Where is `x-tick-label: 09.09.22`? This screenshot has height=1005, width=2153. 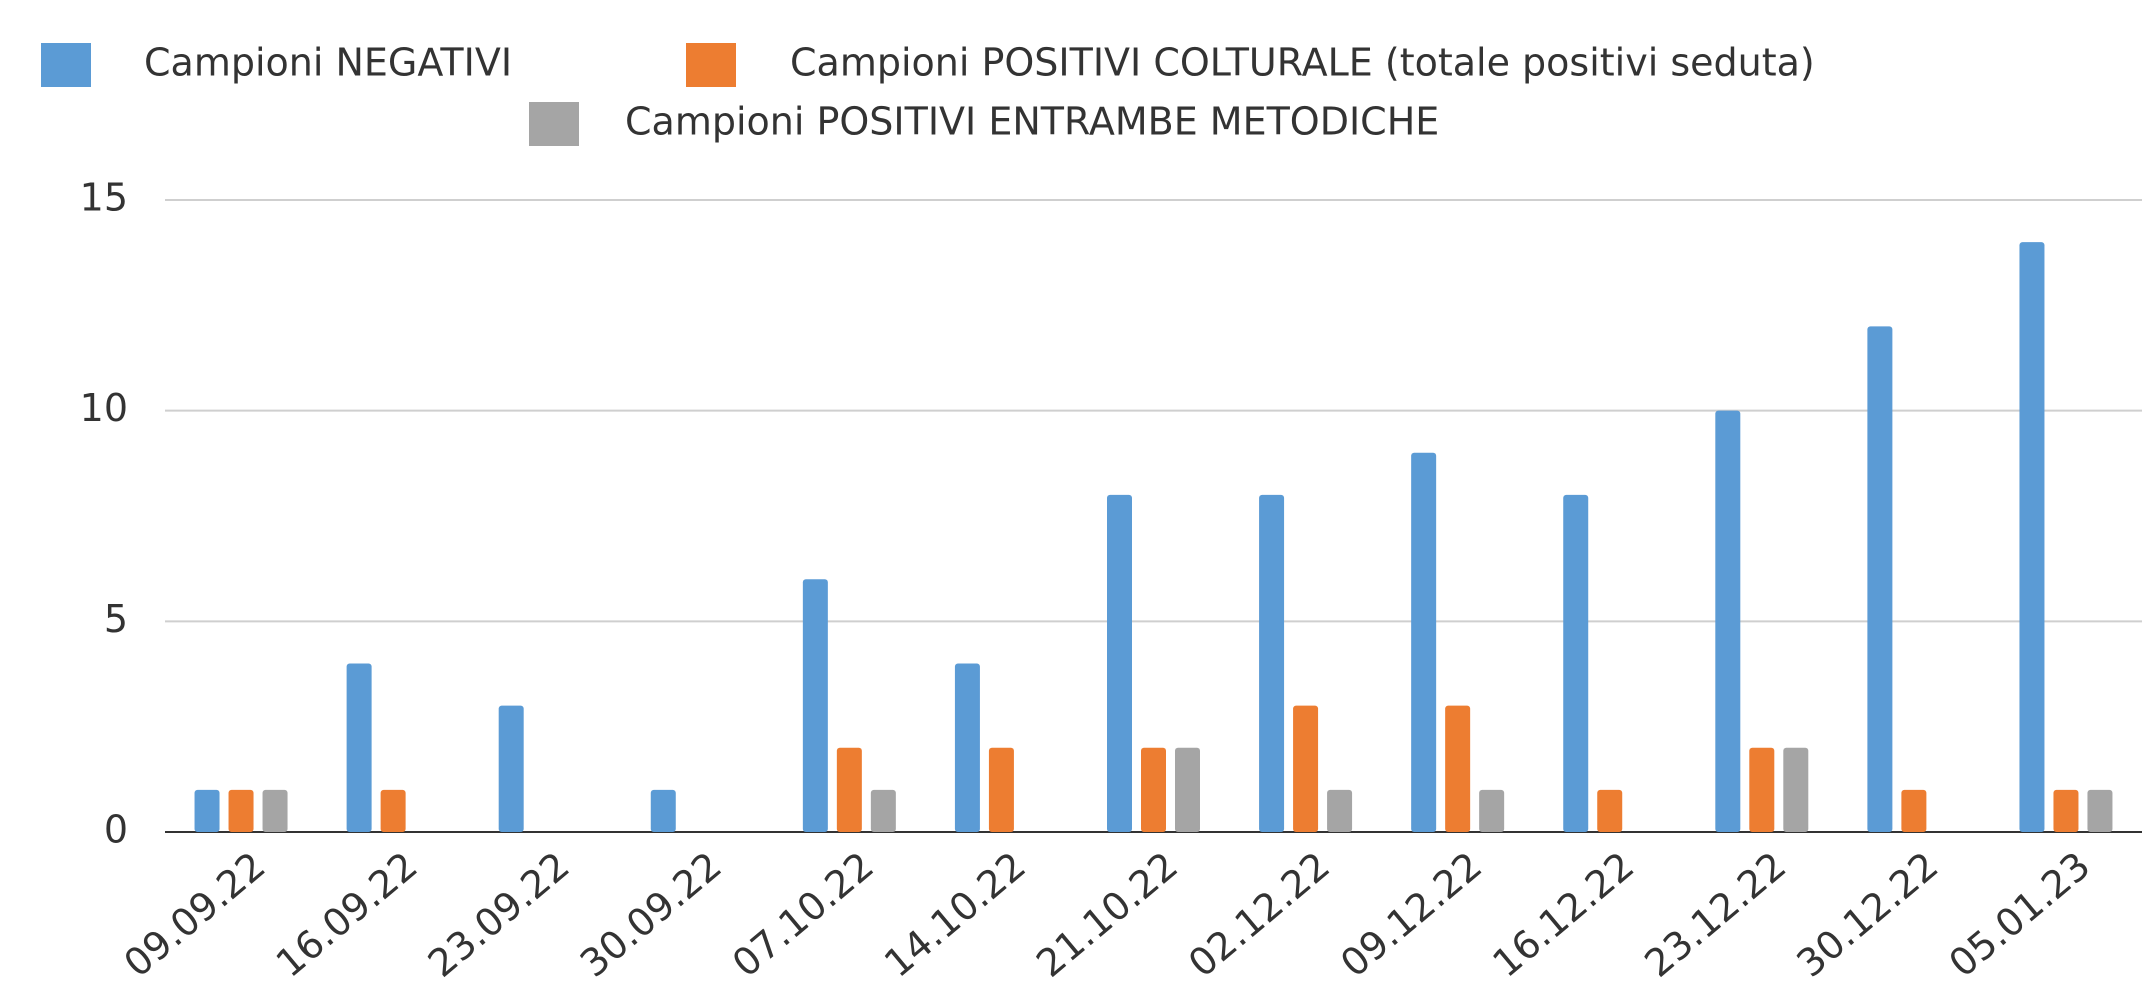 x-tick-label: 09.09.22 is located at coordinates (195, 914).